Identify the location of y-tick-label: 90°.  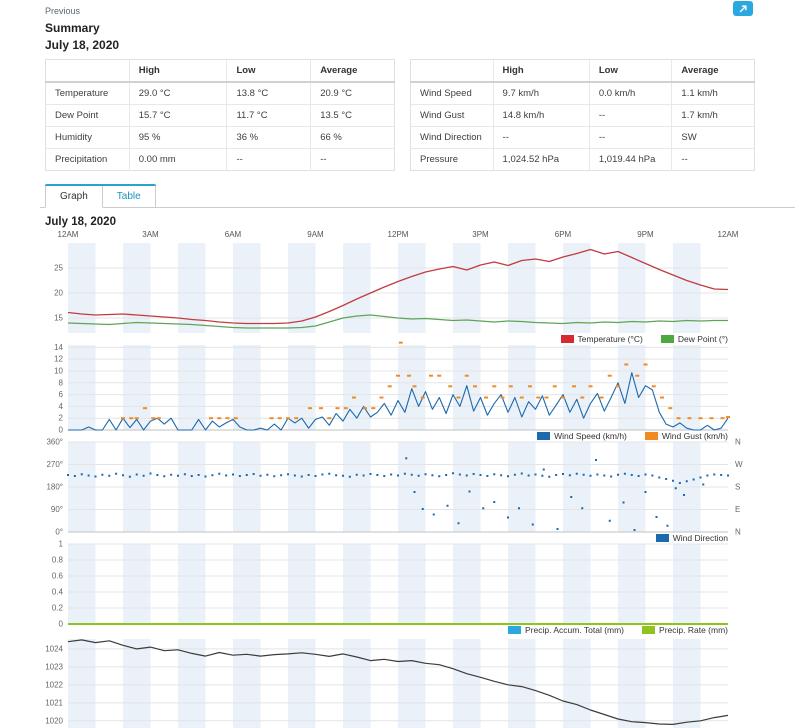
(57, 509).